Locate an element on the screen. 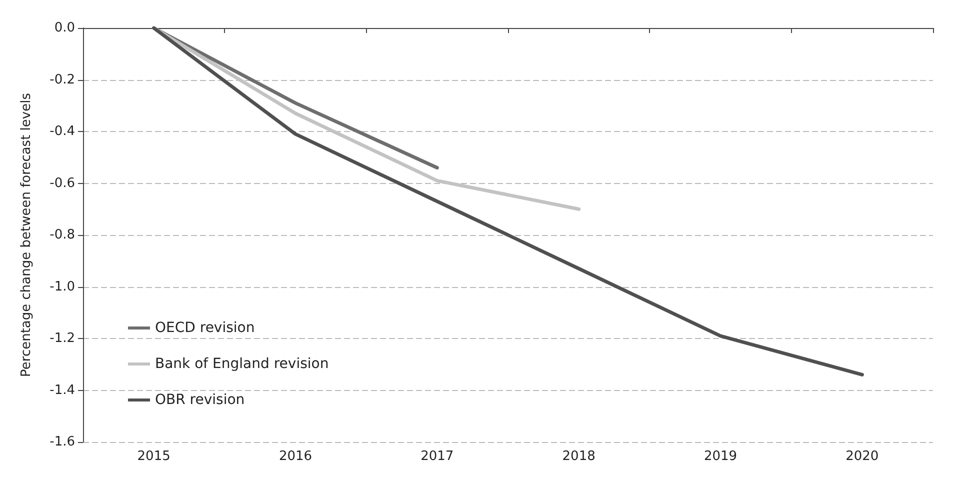 This screenshot has height=490, width=971. y-axis-title: Percentage change between forecast levels is located at coordinates (26, 234).